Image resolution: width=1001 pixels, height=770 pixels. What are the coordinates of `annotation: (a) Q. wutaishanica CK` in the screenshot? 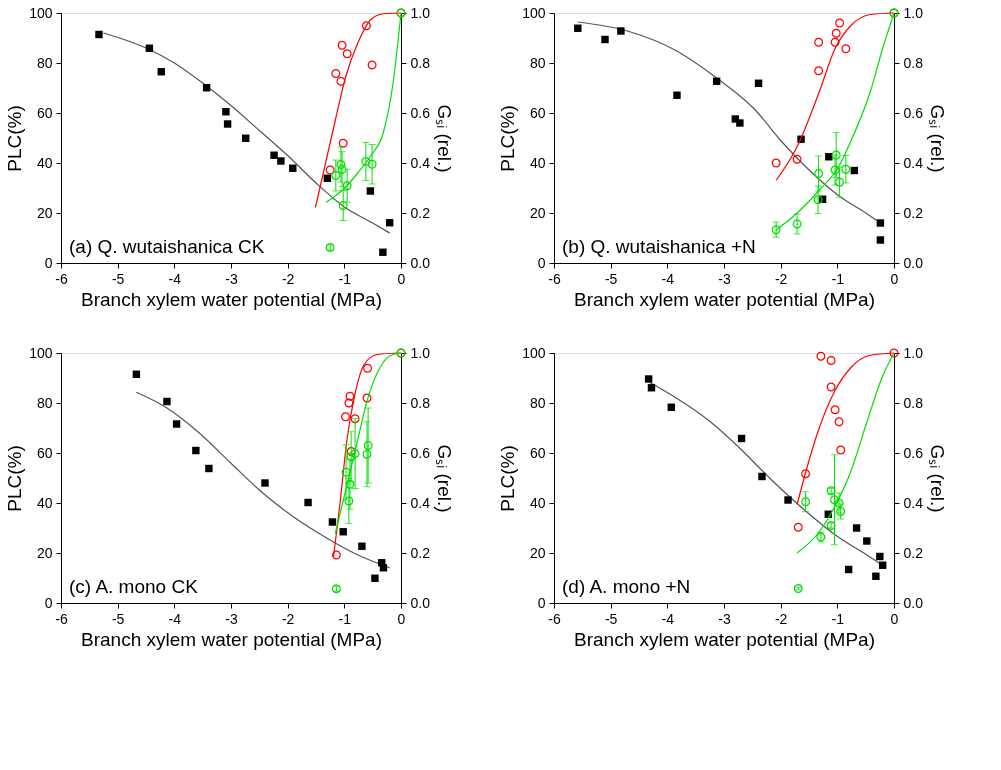 It's located at (167, 246).